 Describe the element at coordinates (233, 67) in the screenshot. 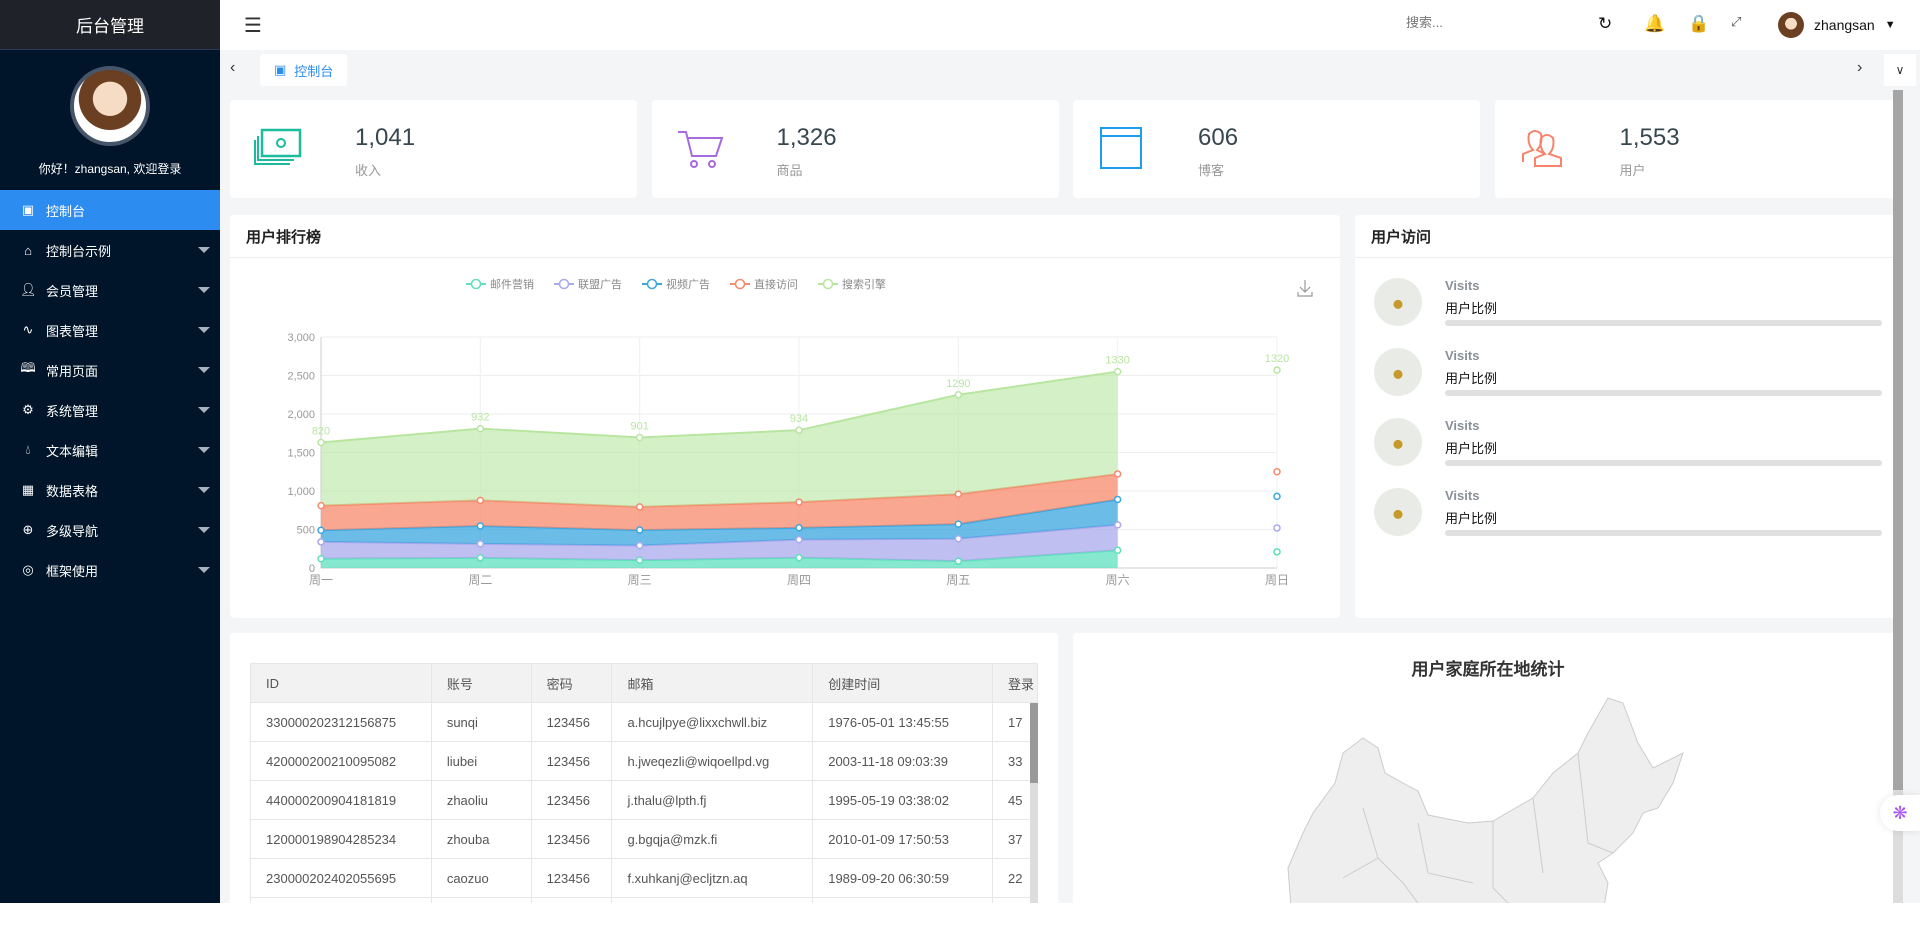

I see `tab-scroll-left-icon: ‹` at that location.